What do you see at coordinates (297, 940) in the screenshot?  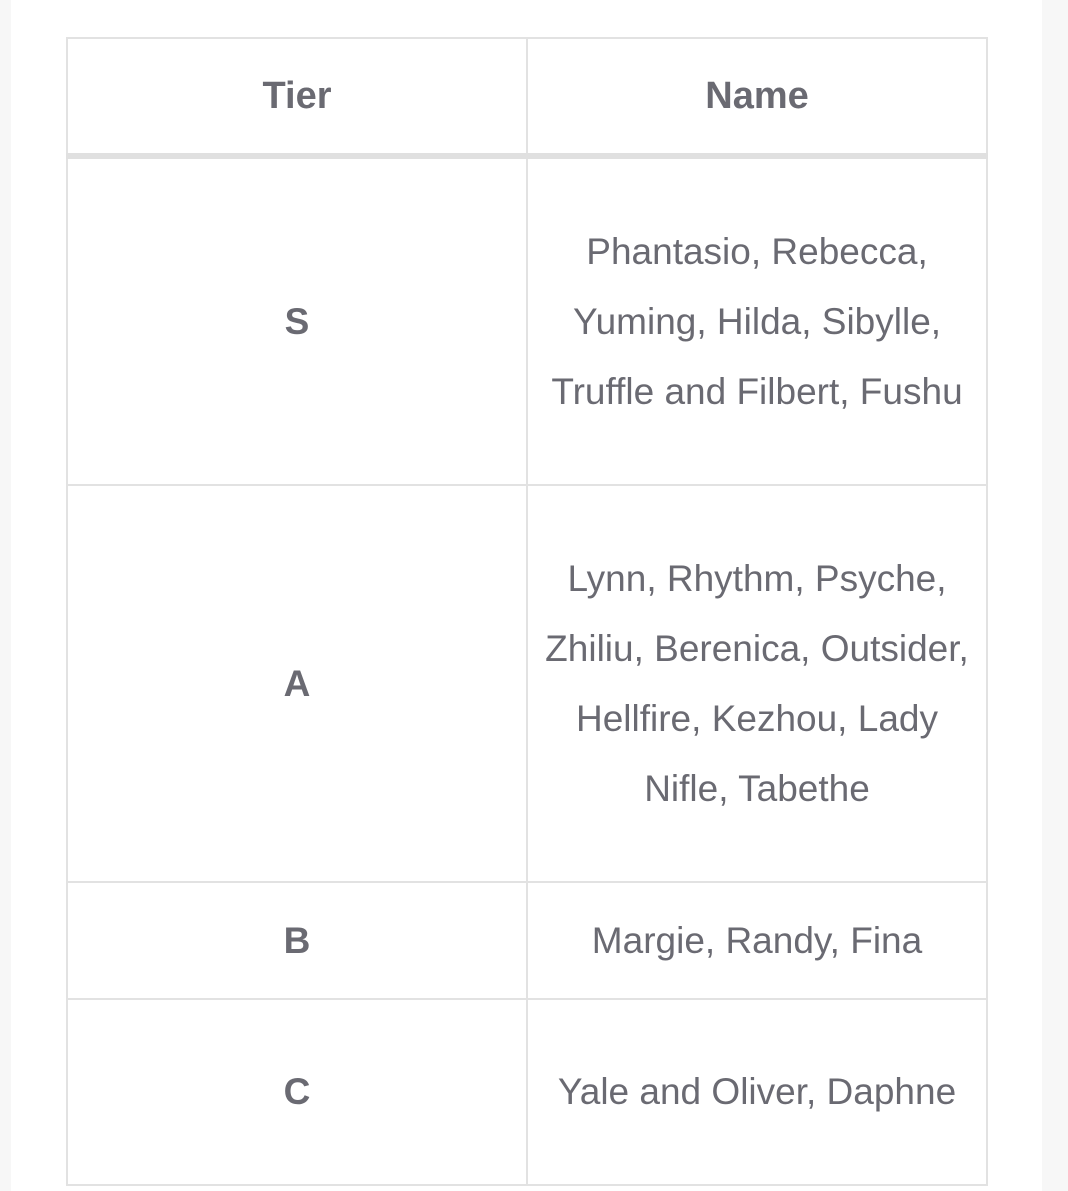 I see `tier-cell: B` at bounding box center [297, 940].